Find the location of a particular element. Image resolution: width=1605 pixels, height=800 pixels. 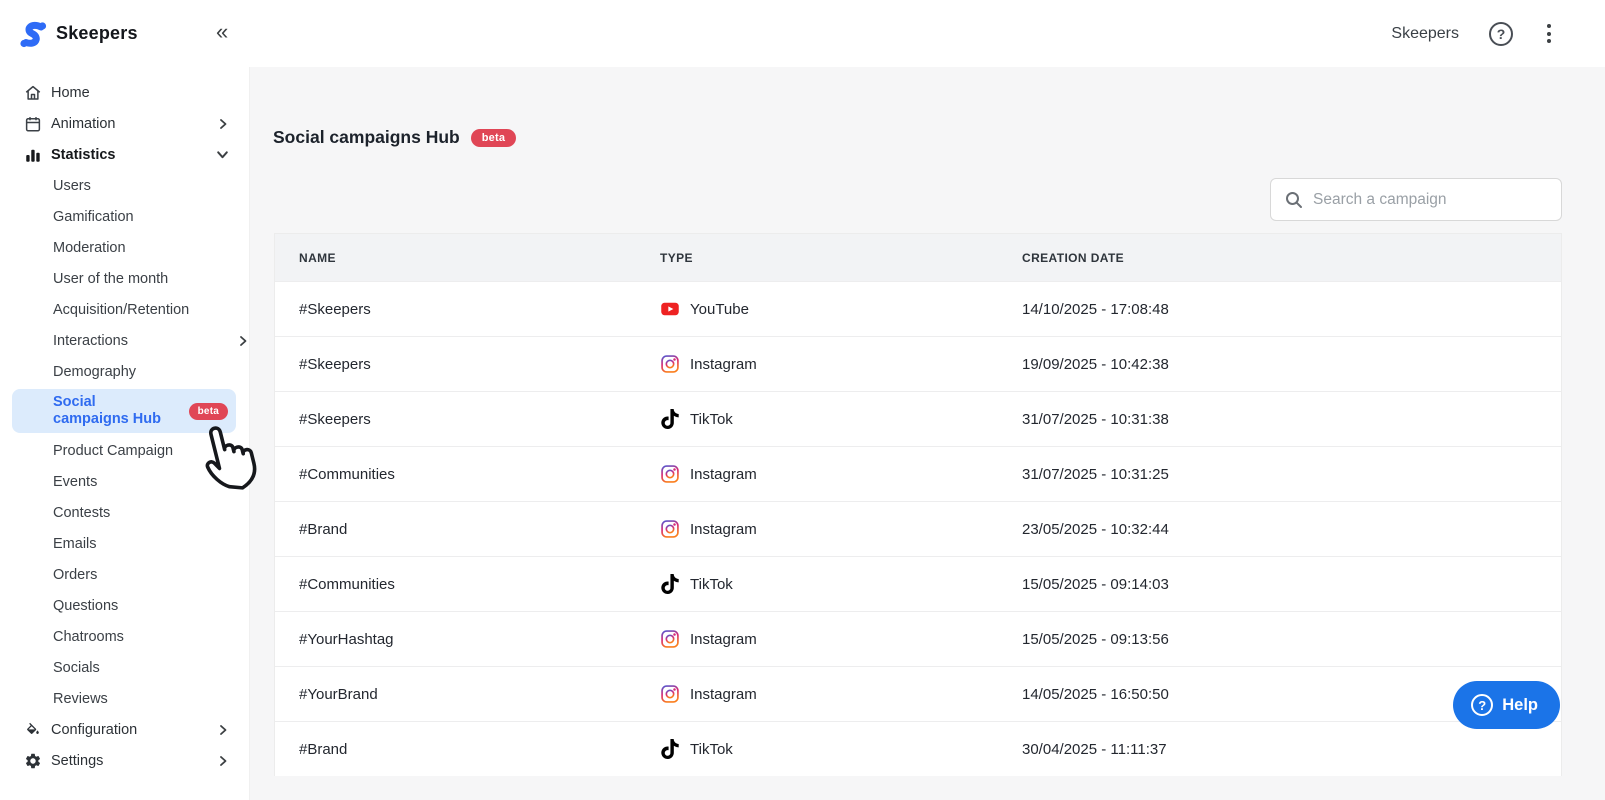

table-row: #Brand TikTok 30/04/2025 - 11:11:37 is located at coordinates (918, 748).